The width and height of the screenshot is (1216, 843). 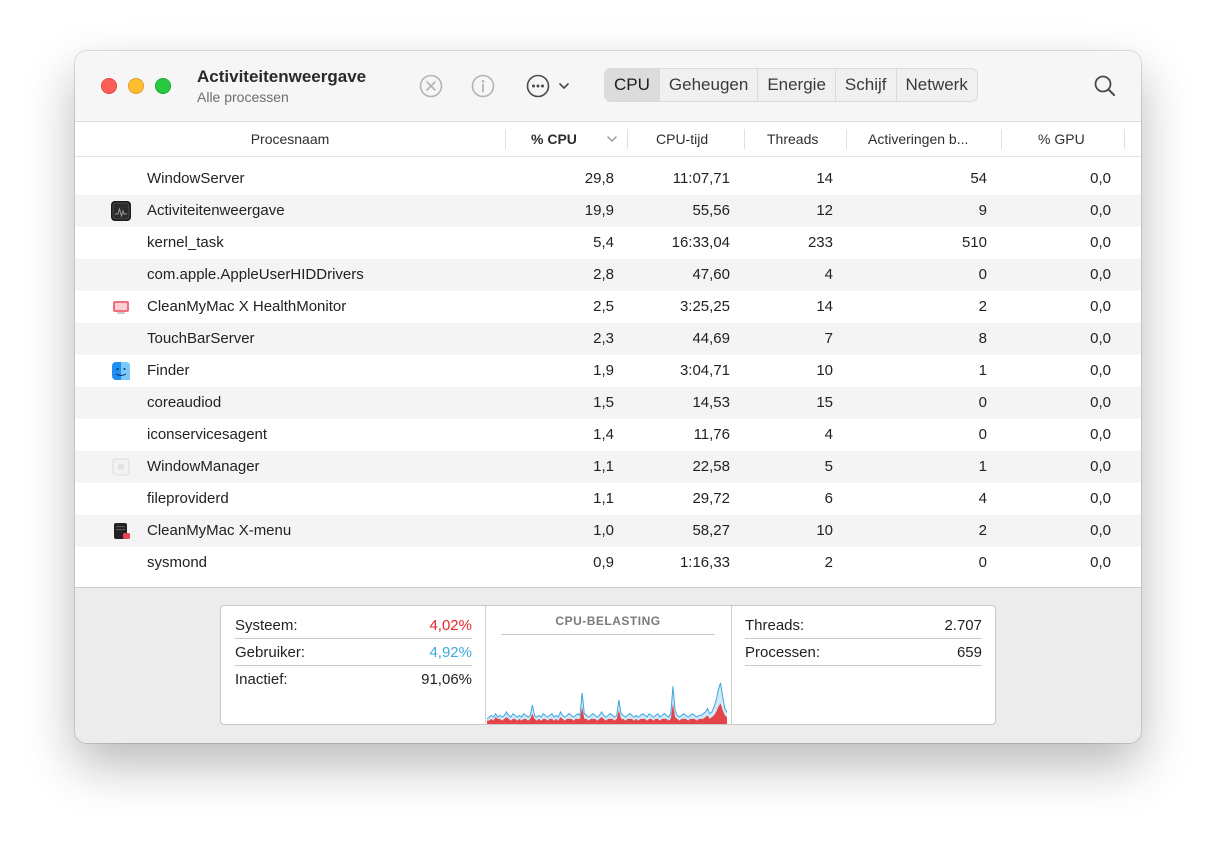 What do you see at coordinates (711, 402) in the screenshot?
I see `process-cpu-time: 14,53` at bounding box center [711, 402].